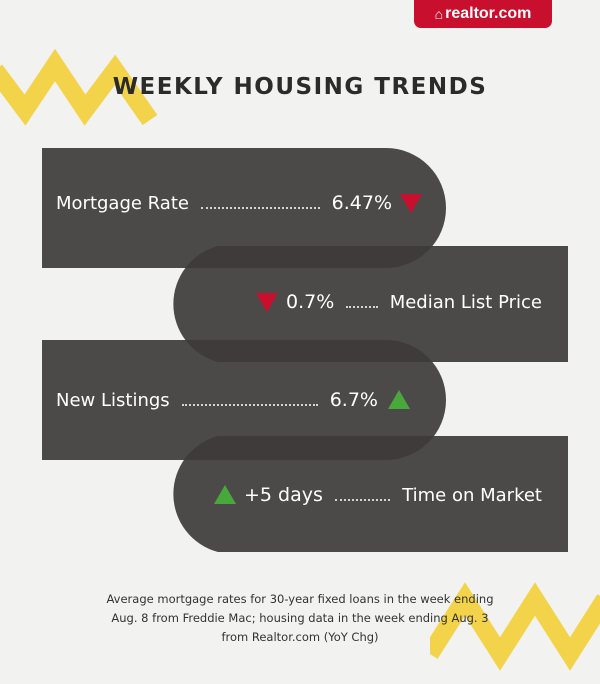  Describe the element at coordinates (310, 302) in the screenshot. I see `metric-value: 0.7%` at that location.